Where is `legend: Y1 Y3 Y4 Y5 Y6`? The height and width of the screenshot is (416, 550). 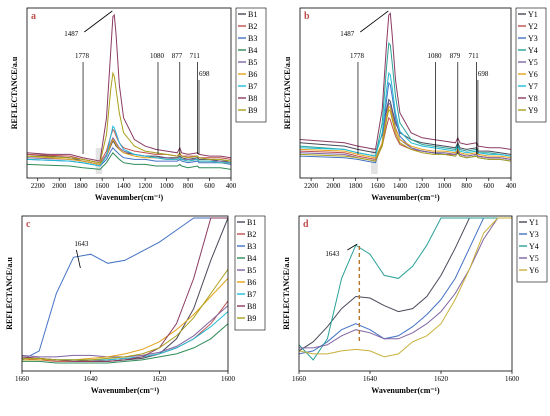
legend: Y1 Y3 Y4 Y5 Y6 is located at coordinates (532, 249).